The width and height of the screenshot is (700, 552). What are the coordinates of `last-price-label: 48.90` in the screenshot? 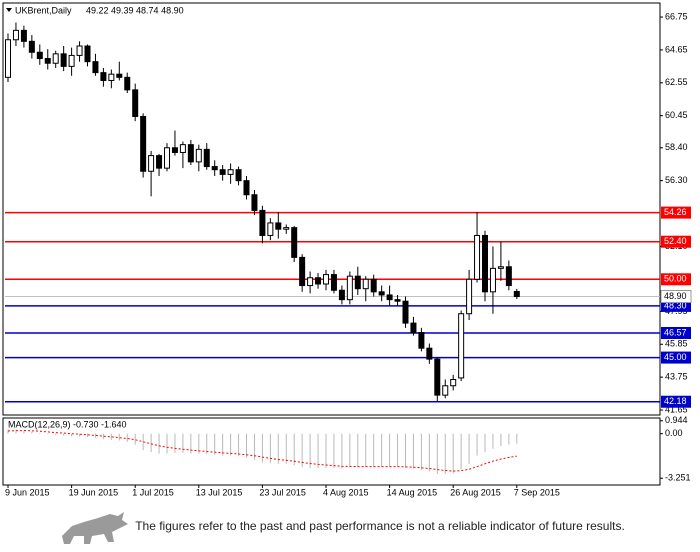 It's located at (675, 296).